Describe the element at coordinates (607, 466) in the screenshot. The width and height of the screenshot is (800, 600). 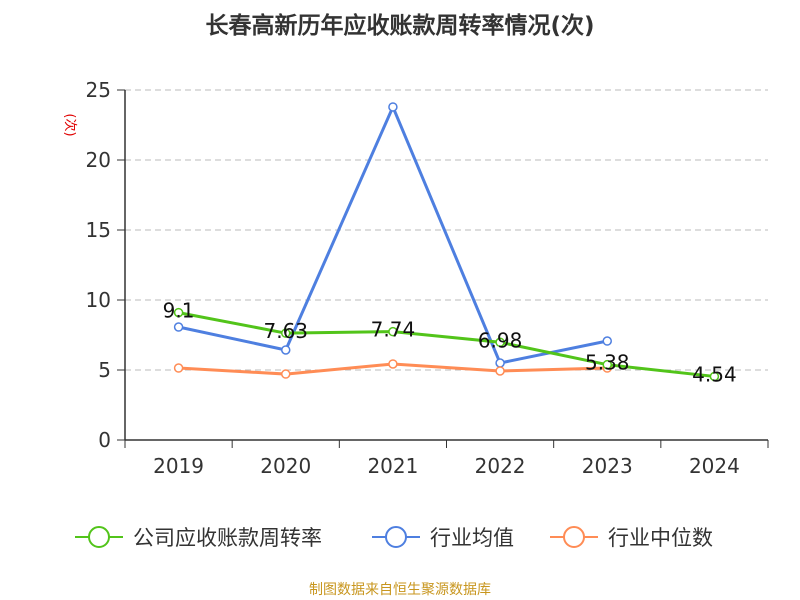
I see `x-tick-label: 2023` at that location.